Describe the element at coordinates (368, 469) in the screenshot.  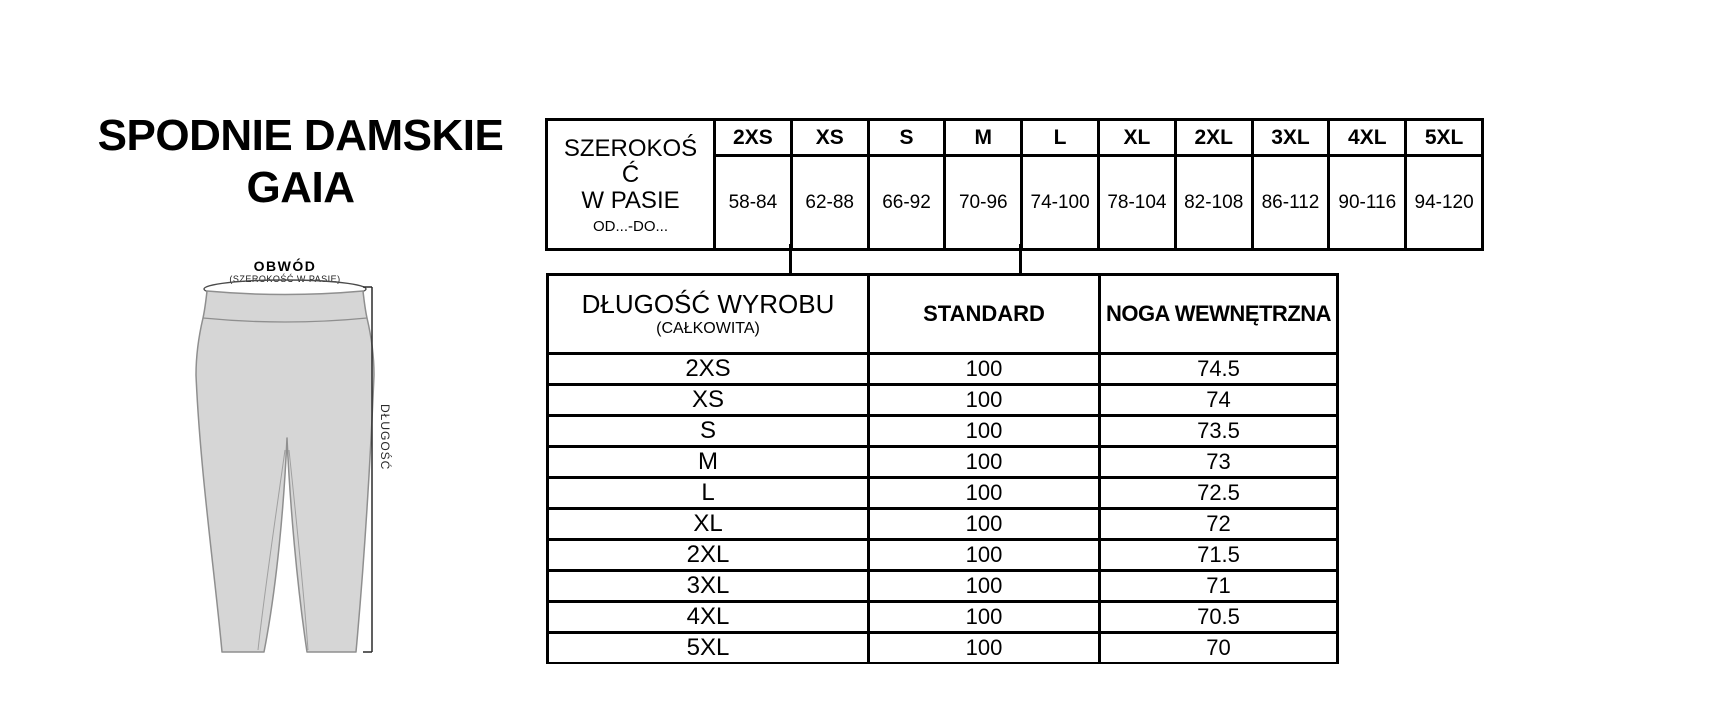
I see `length-measure-line` at that location.